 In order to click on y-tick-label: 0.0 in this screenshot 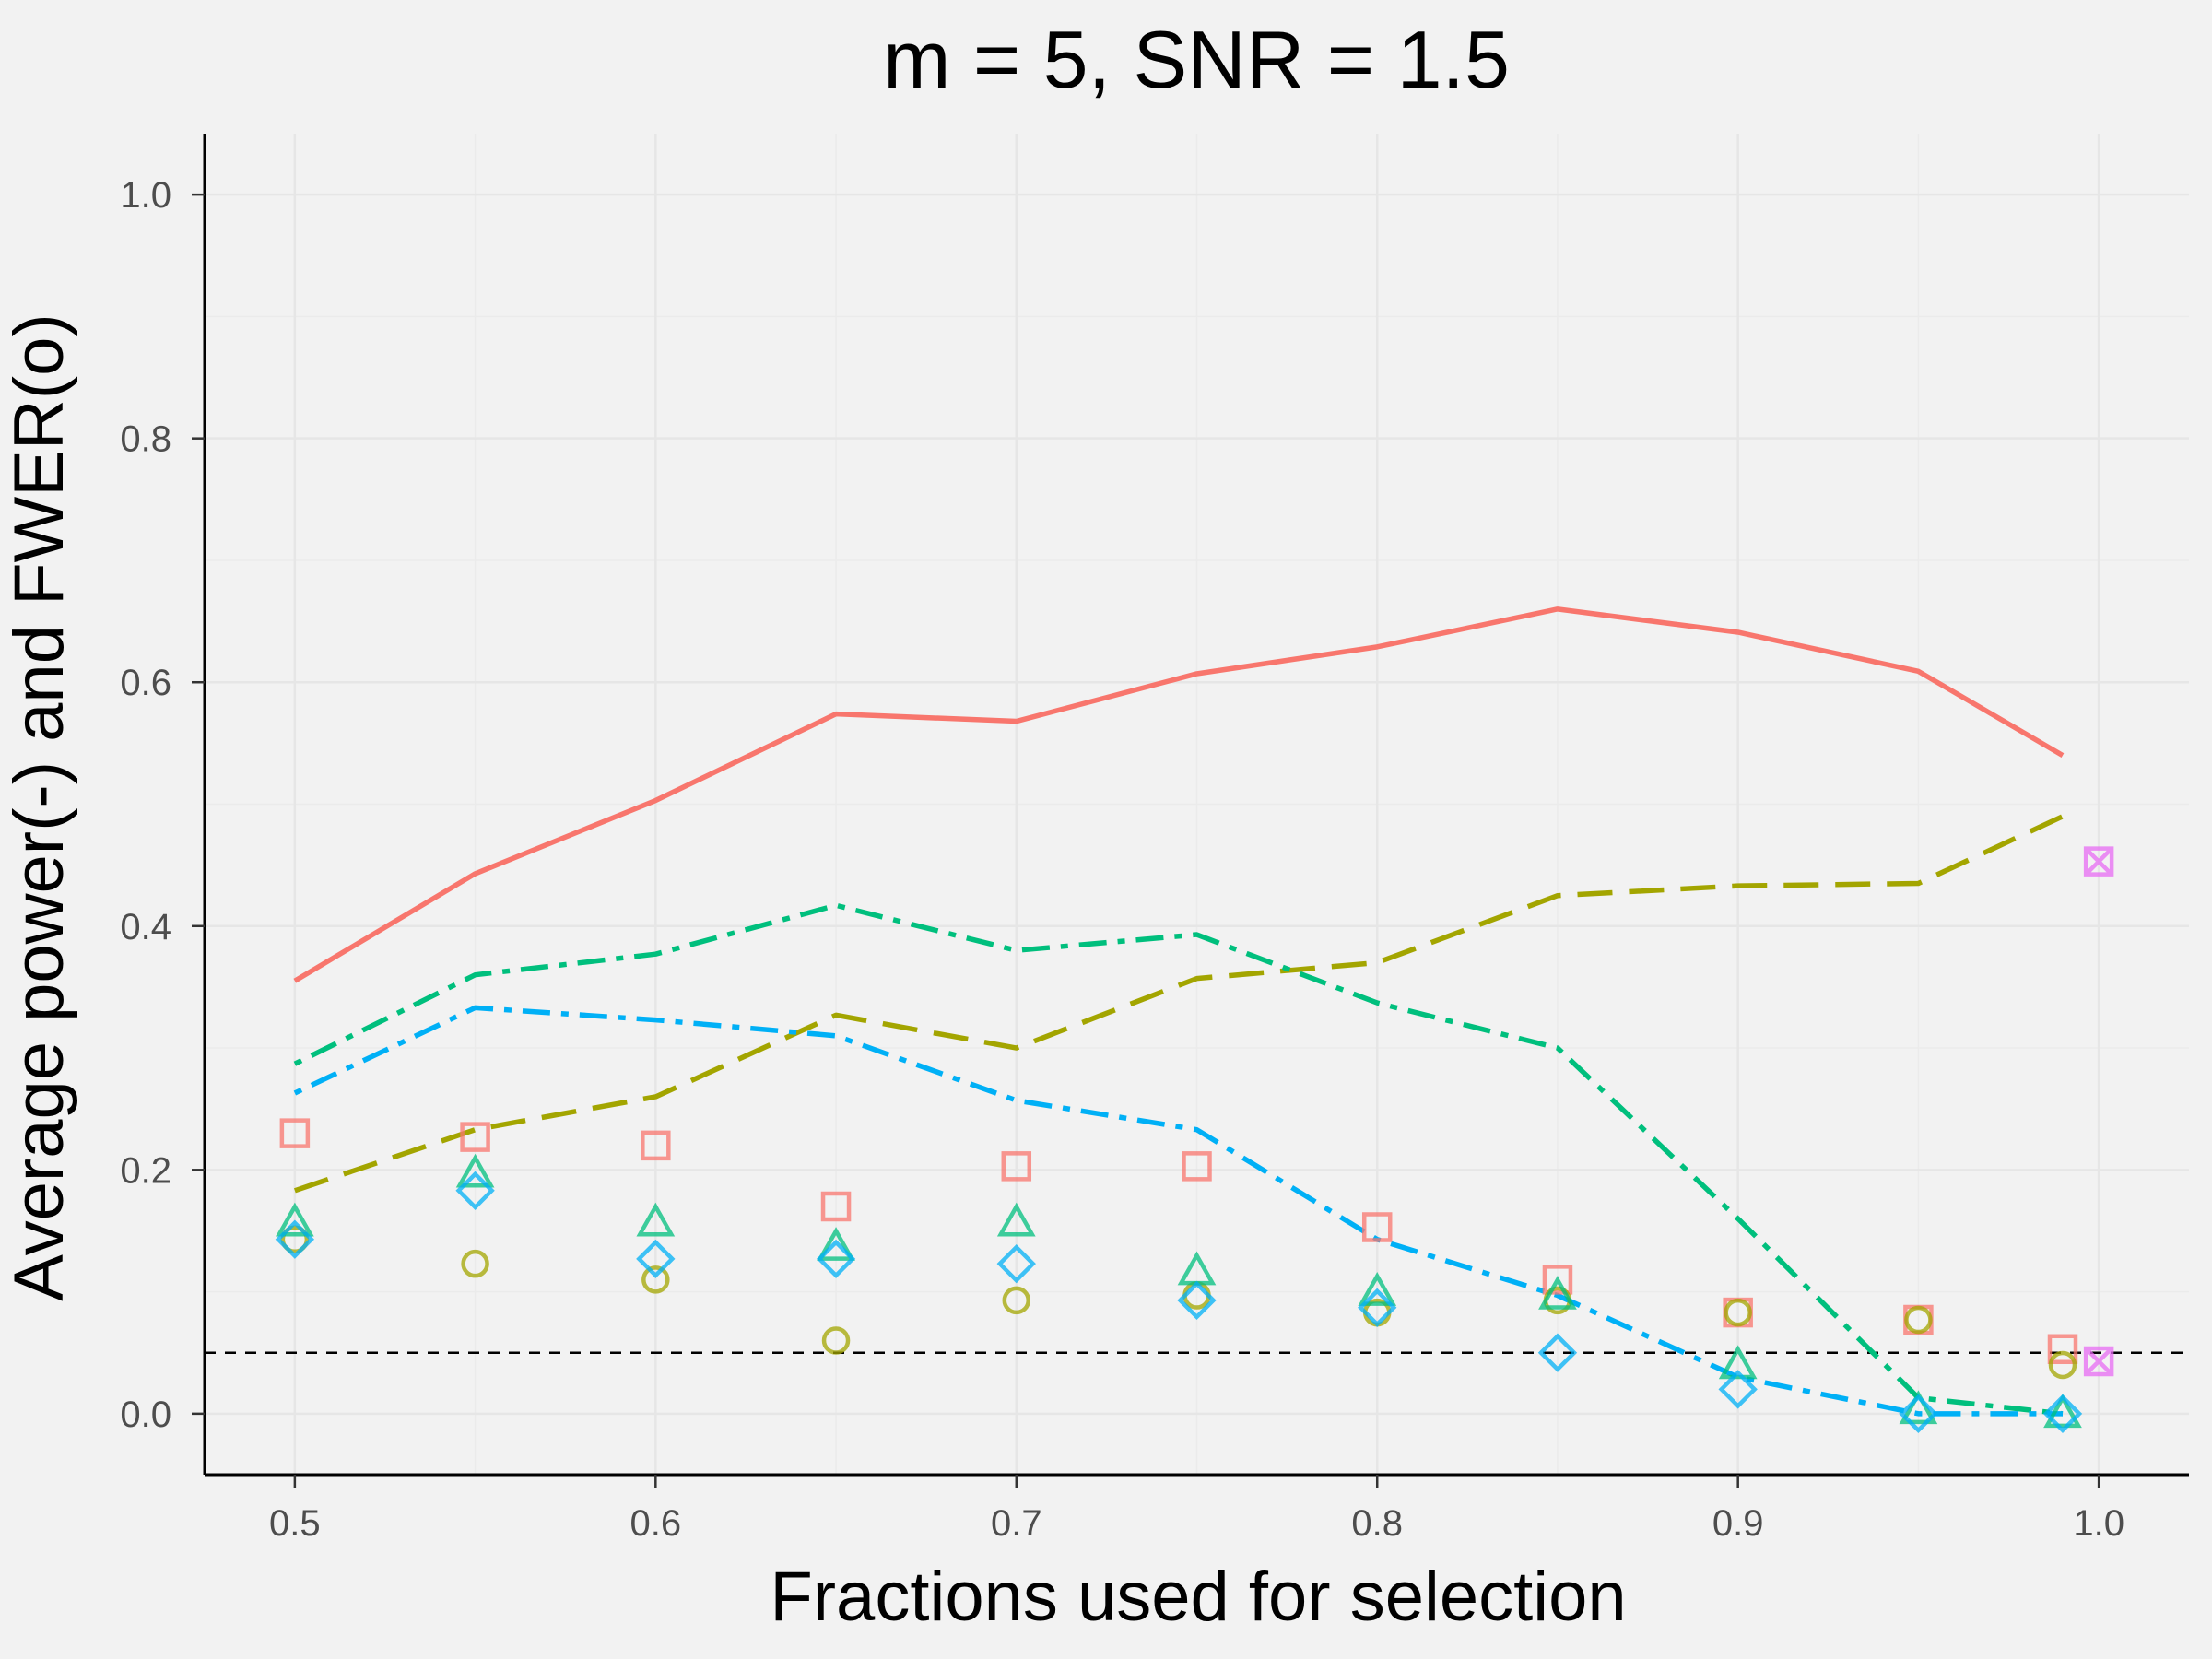, I will do `click(145, 1414)`.